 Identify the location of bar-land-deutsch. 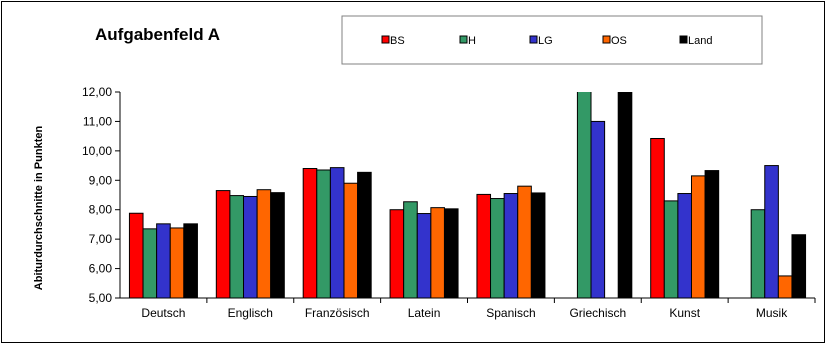
(190, 260).